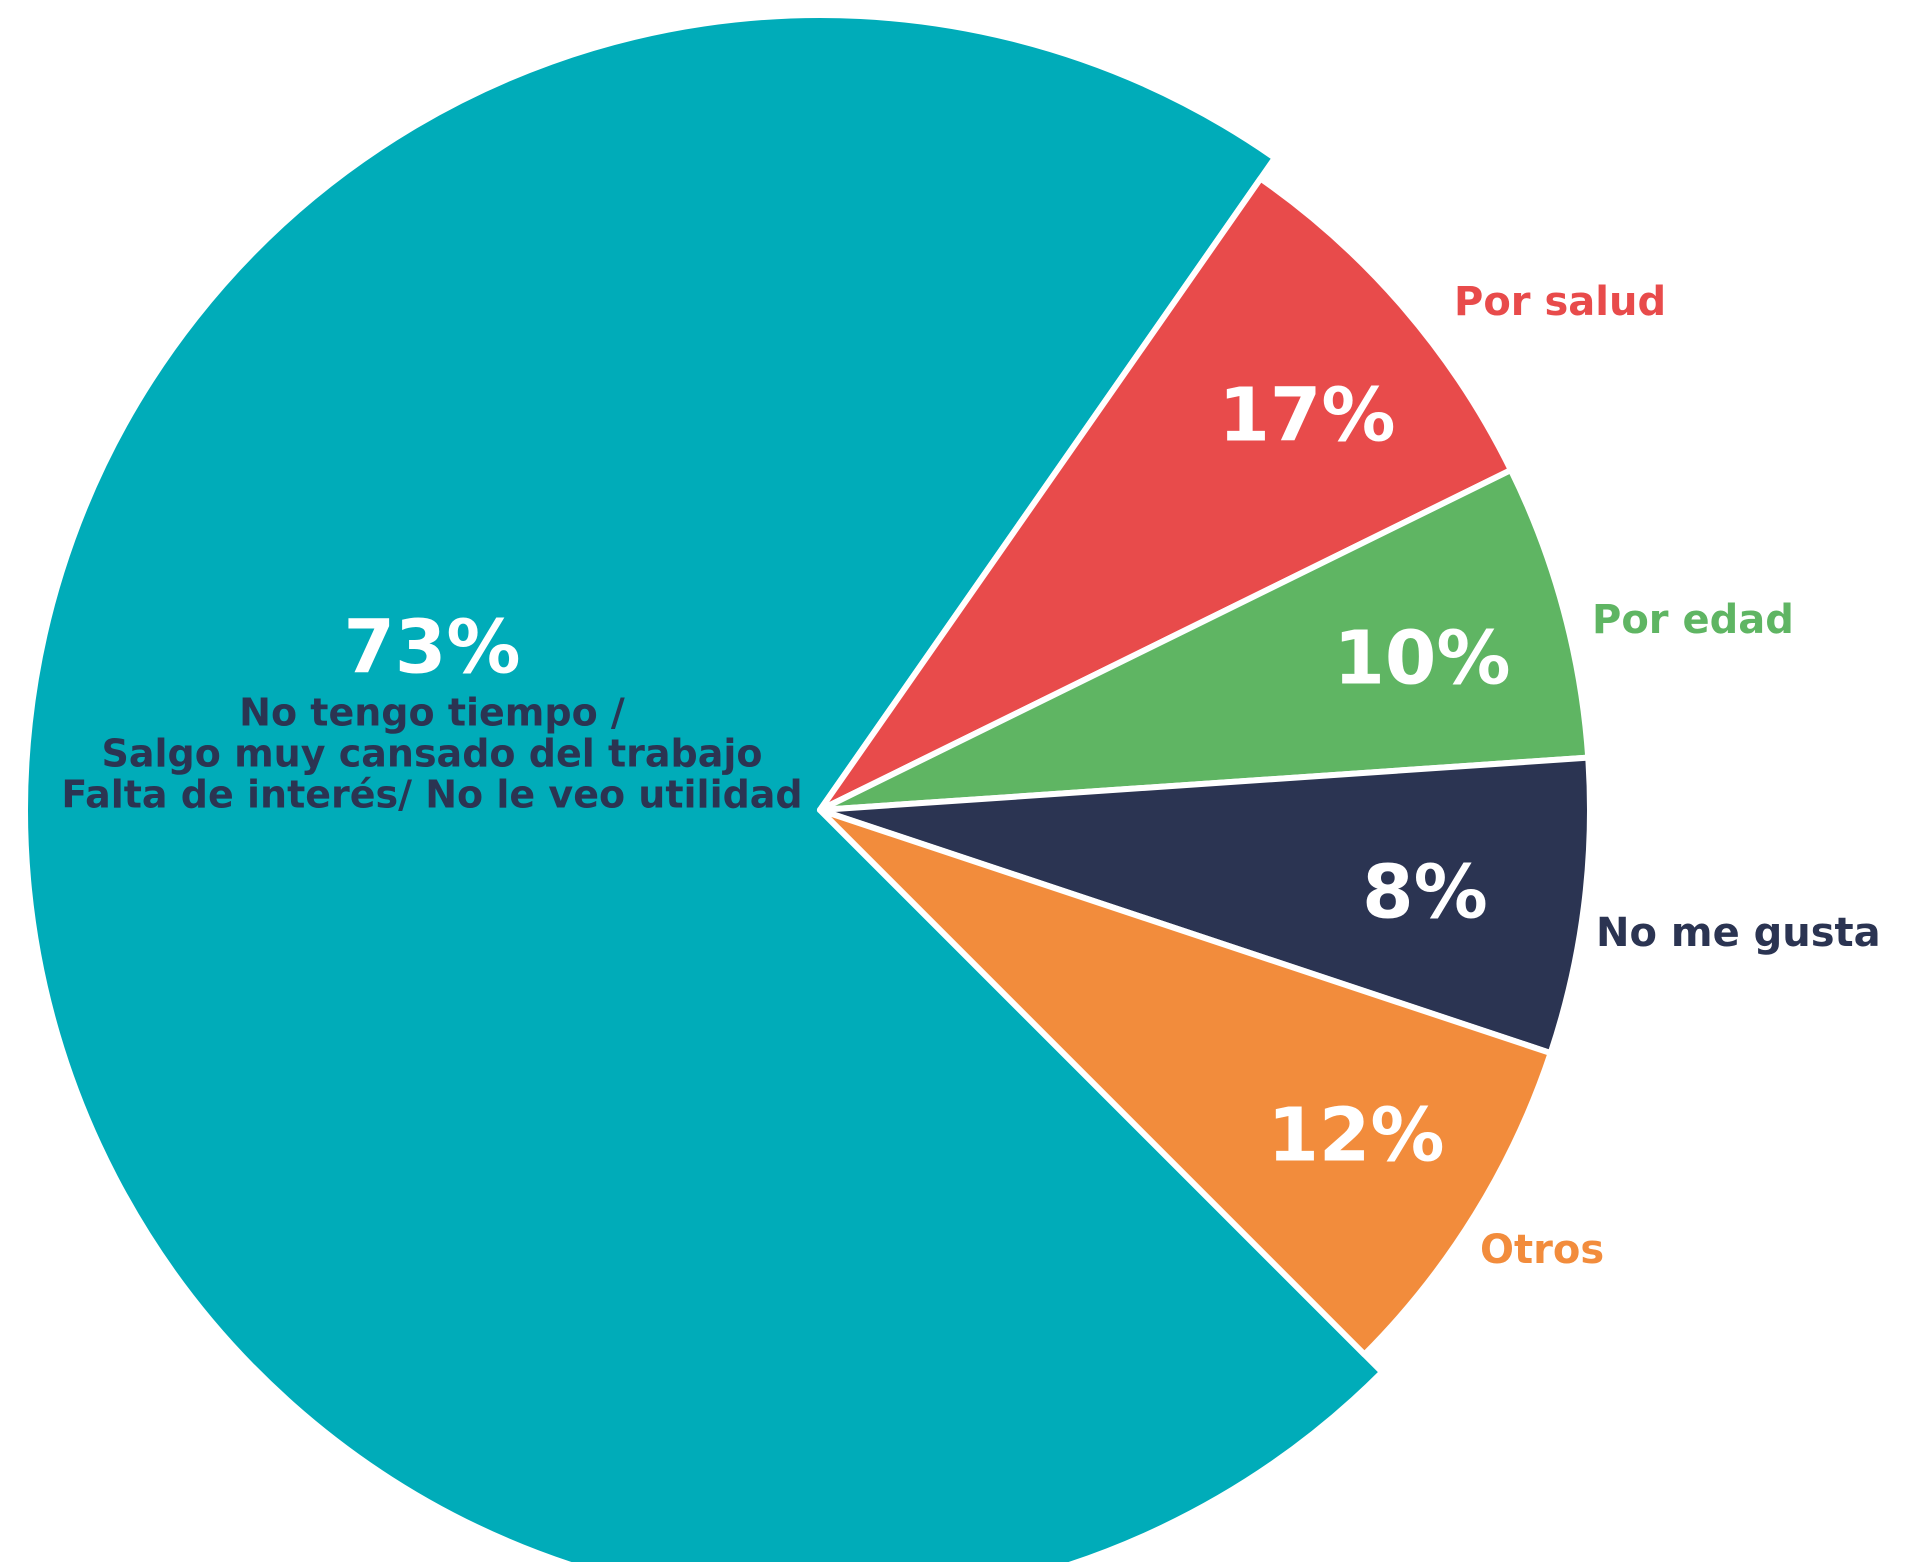  Describe the element at coordinates (1205, 905) in the screenshot. I see `pie-slice-no-me-gusta` at that location.